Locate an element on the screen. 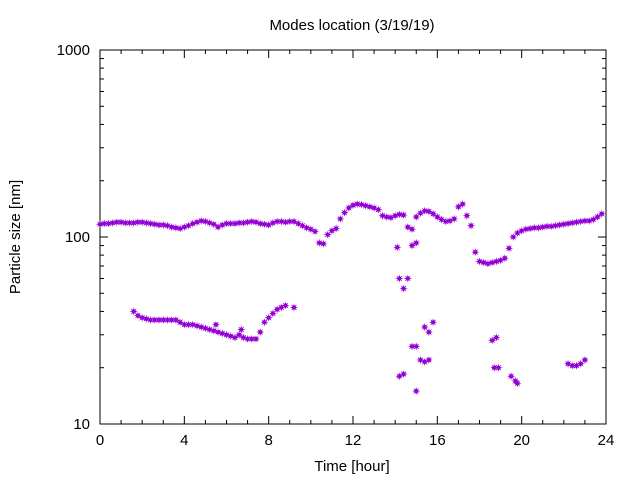 The width and height of the screenshot is (640, 480). x-tick-label: 16 is located at coordinates (437, 440).